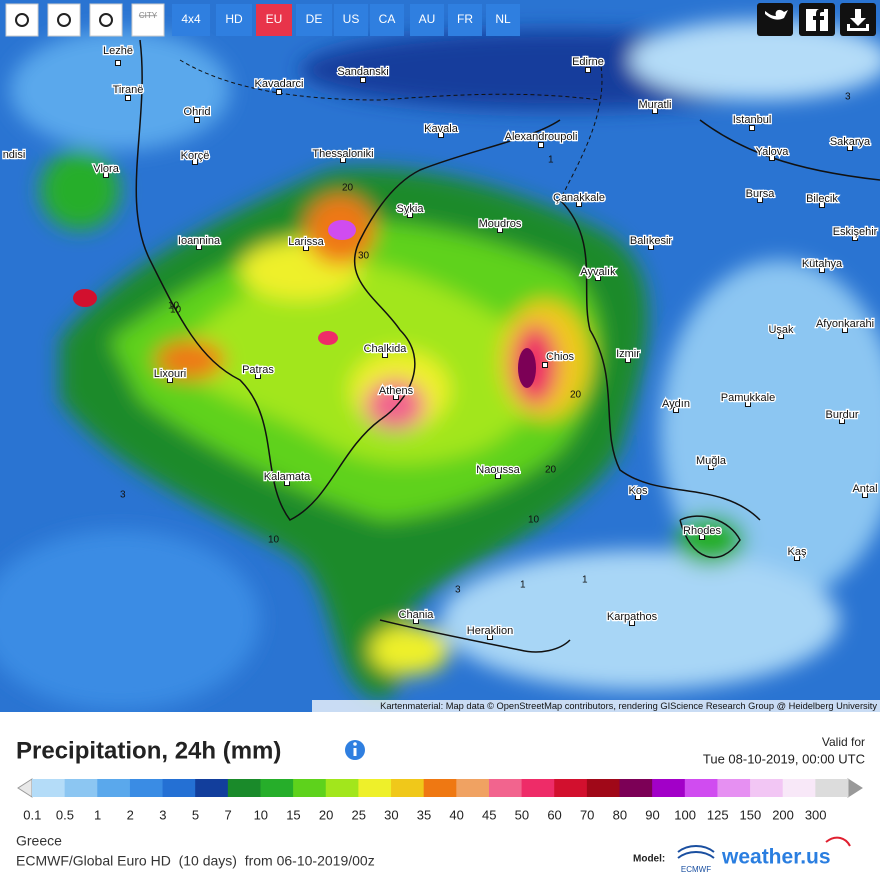  I want to click on region-button-label: EU, so click(274, 19).